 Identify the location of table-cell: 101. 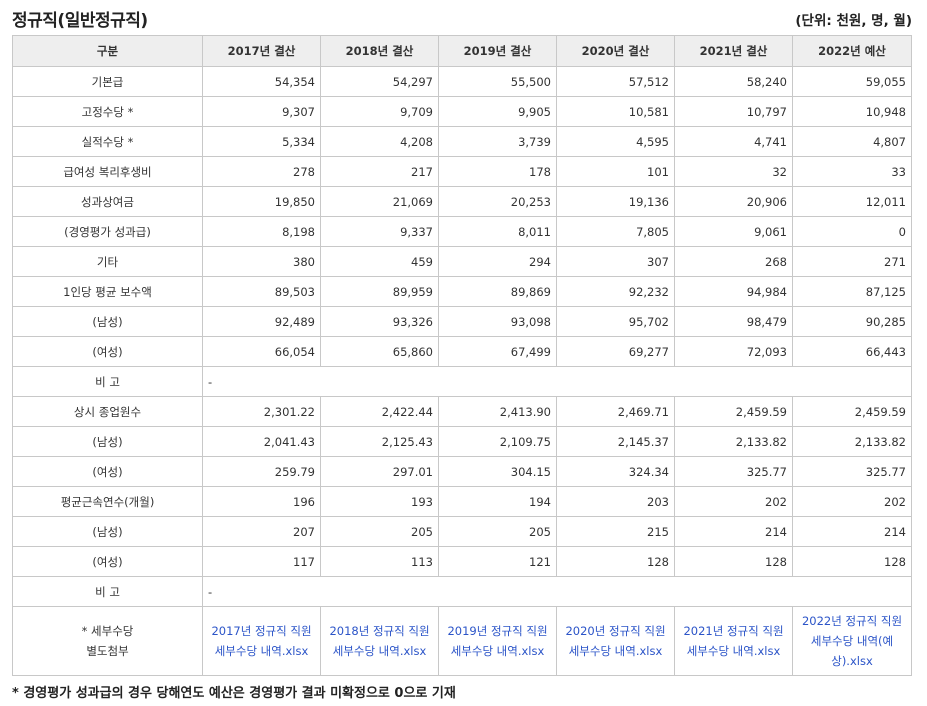
(615, 171).